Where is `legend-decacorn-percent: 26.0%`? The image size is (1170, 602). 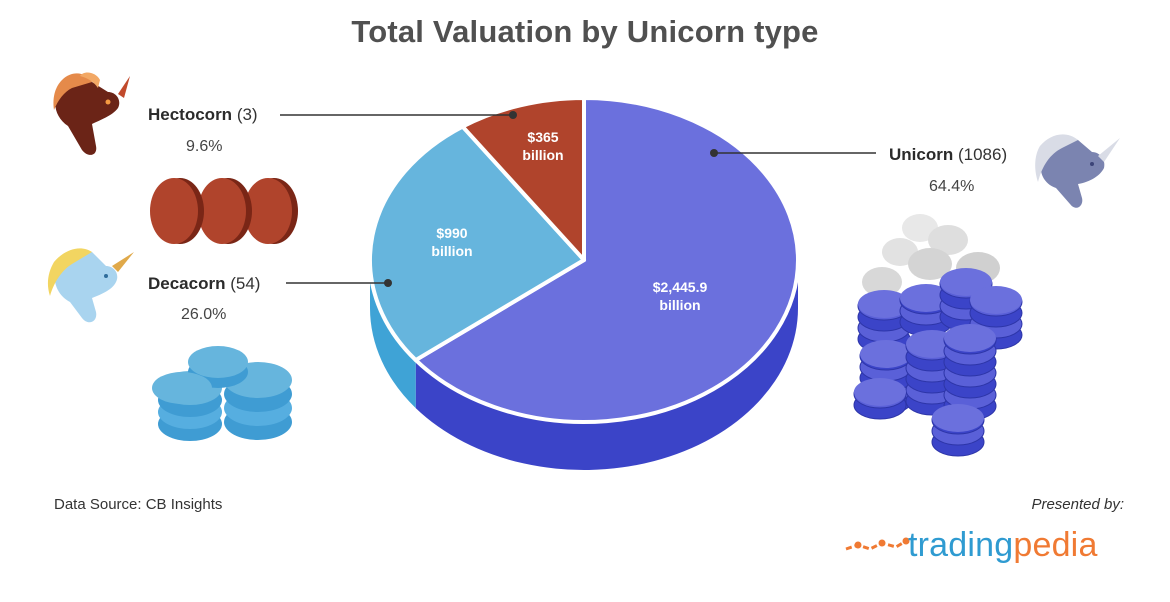
legend-decacorn-percent: 26.0% is located at coordinates (204, 314).